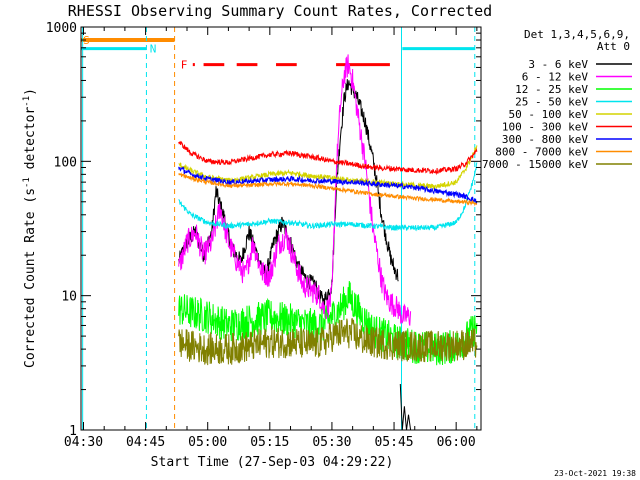  What do you see at coordinates (73, 431) in the screenshot?
I see `y-tick-label-0: 1` at bounding box center [73, 431].